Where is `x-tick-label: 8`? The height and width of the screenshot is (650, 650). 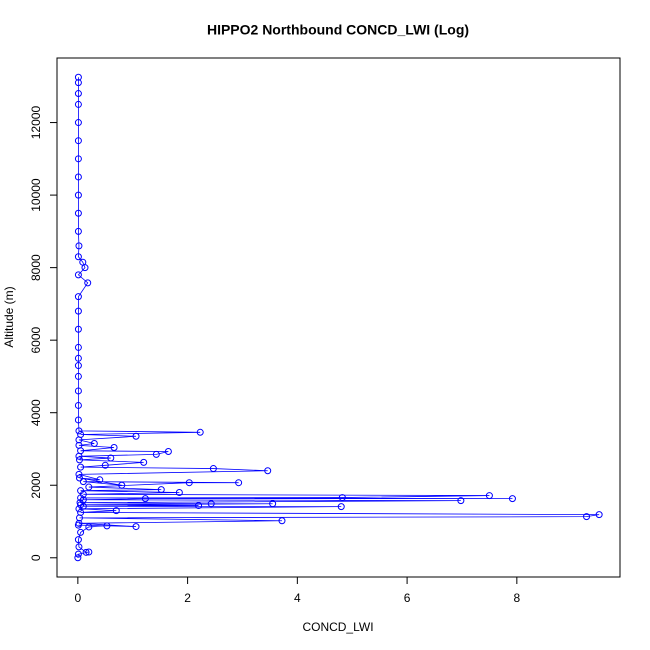
x-tick-label: 8 is located at coordinates (516, 598).